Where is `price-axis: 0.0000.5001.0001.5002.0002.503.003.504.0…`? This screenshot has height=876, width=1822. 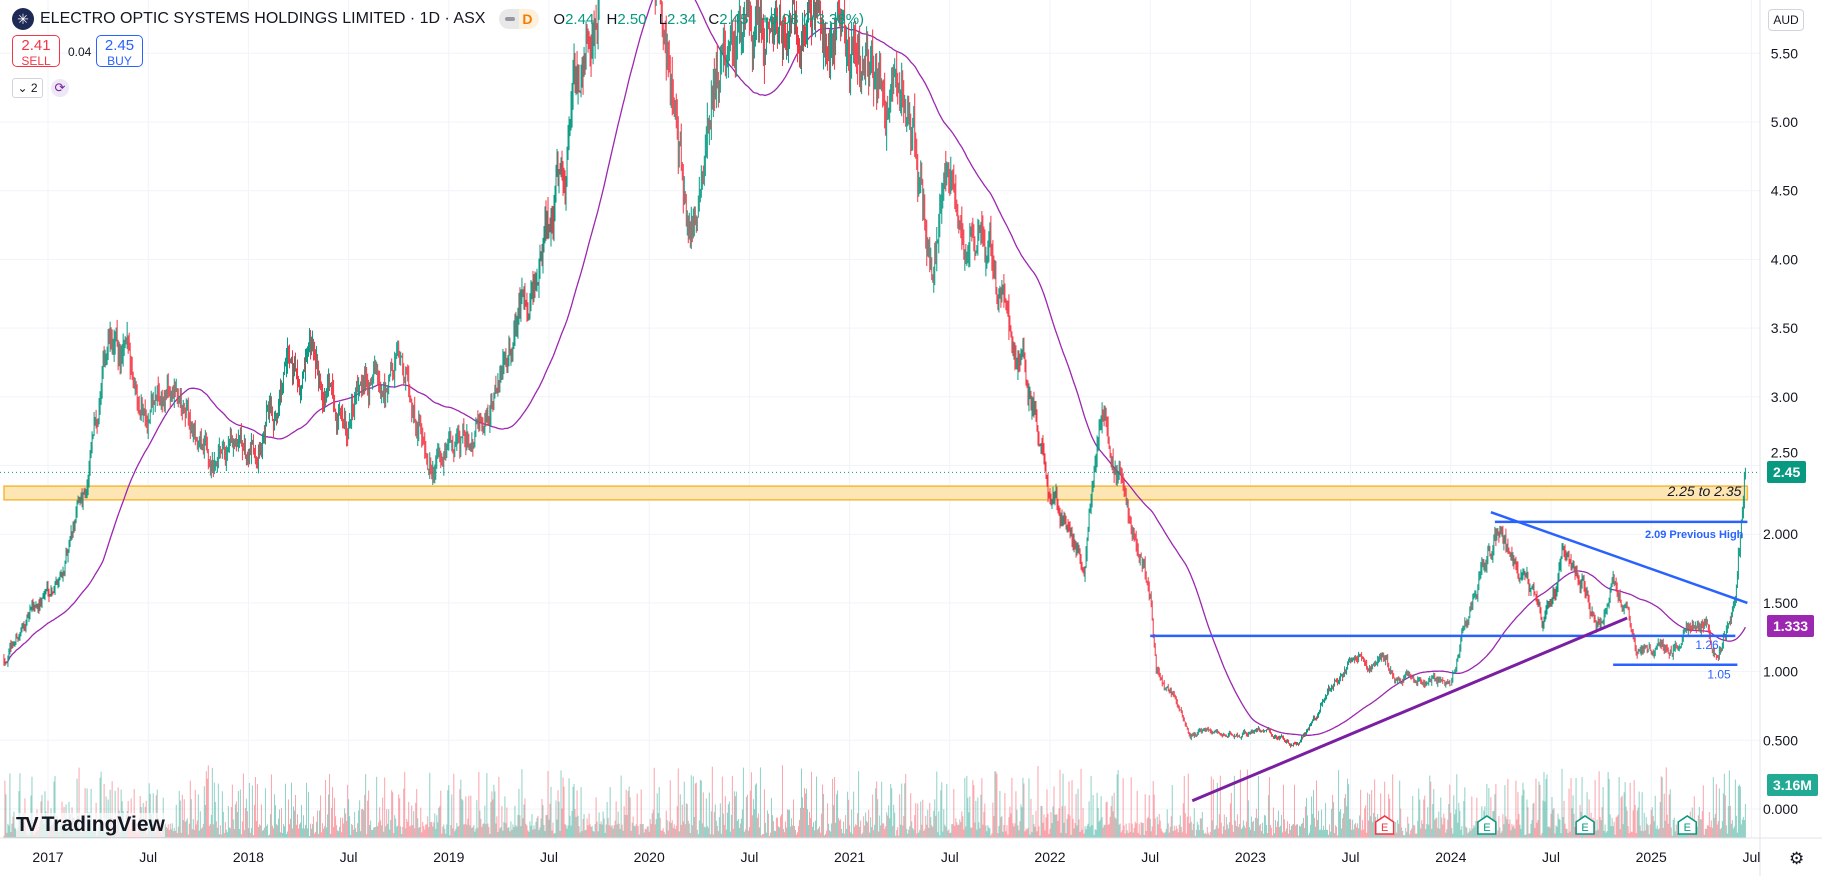 price-axis: 0.0000.5001.0001.5002.0002.503.003.504.0… is located at coordinates (1780, 431).